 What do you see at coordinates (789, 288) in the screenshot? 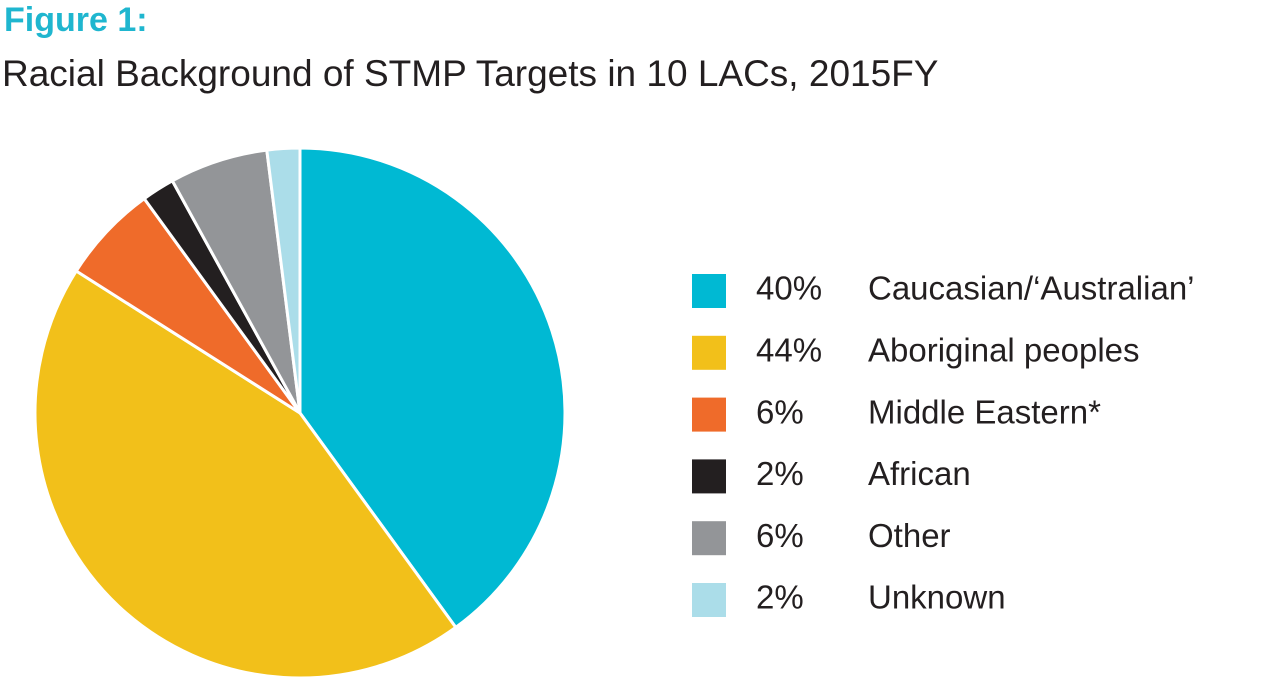
I see `legend-value-label: 40%` at bounding box center [789, 288].